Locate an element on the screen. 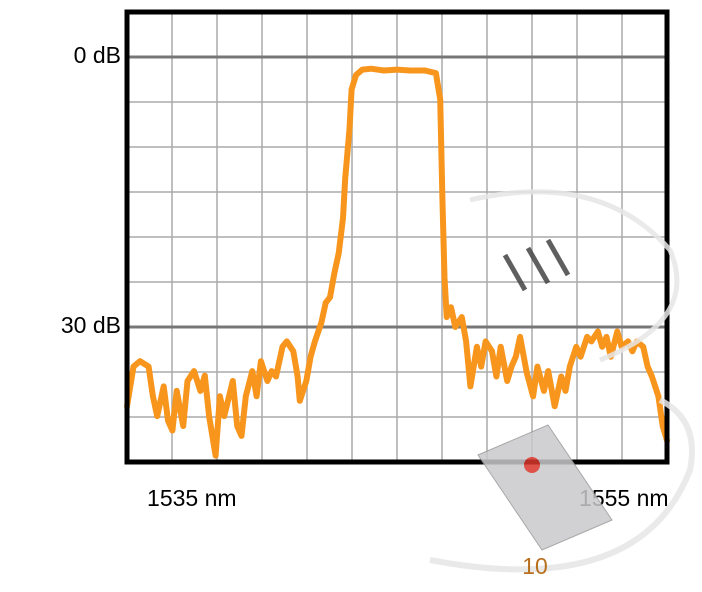 The image size is (702, 592). module-logo is located at coordinates (532, 465).